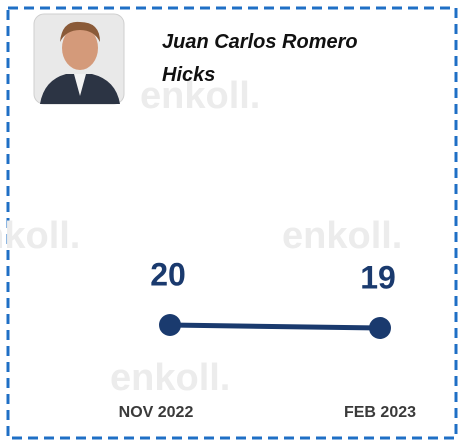 The height and width of the screenshot is (446, 464). Describe the element at coordinates (79, 59) in the screenshot. I see `photo` at that location.